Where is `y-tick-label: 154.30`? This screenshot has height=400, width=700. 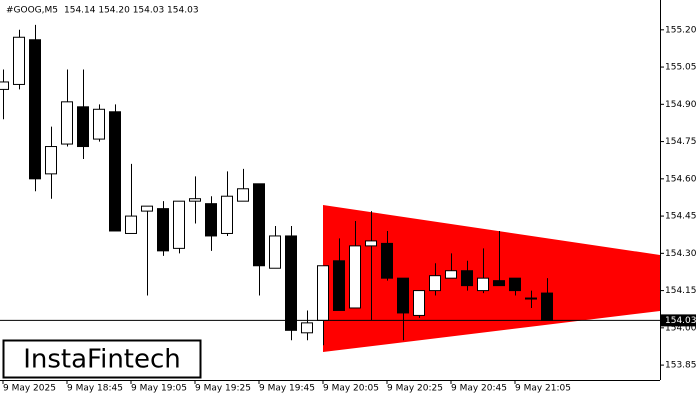 y-tick-label: 154.30 is located at coordinates (681, 254).